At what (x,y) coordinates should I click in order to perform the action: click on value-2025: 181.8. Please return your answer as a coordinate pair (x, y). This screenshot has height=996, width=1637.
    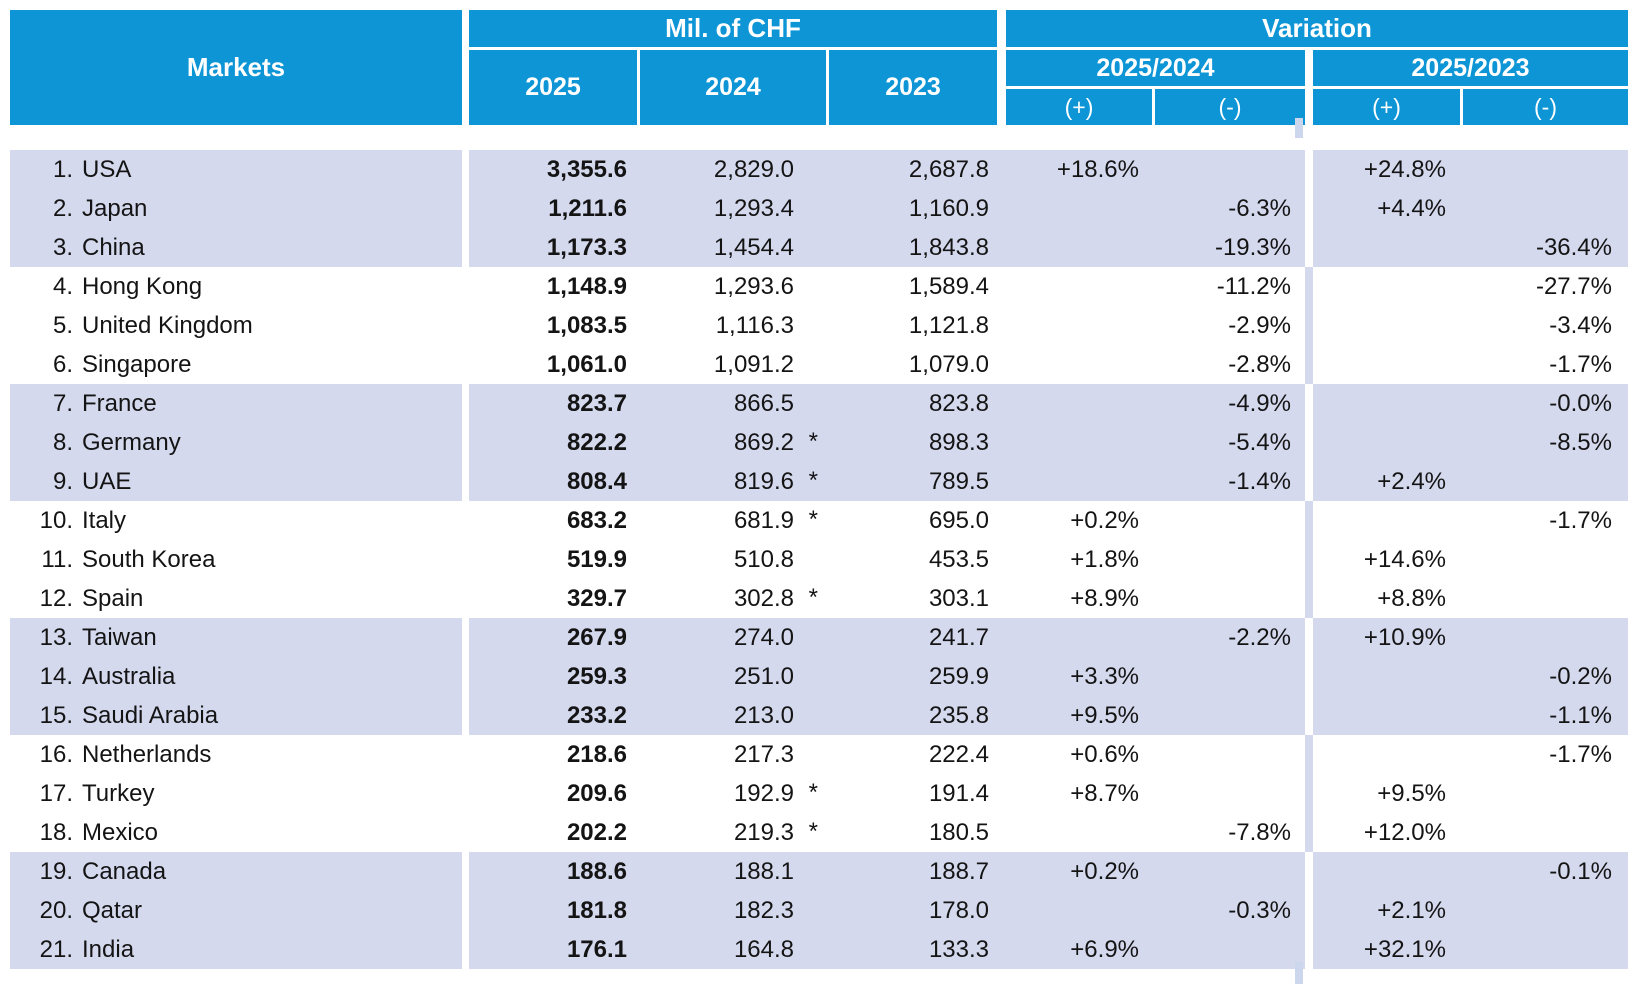
    Looking at the image, I should click on (596, 910).